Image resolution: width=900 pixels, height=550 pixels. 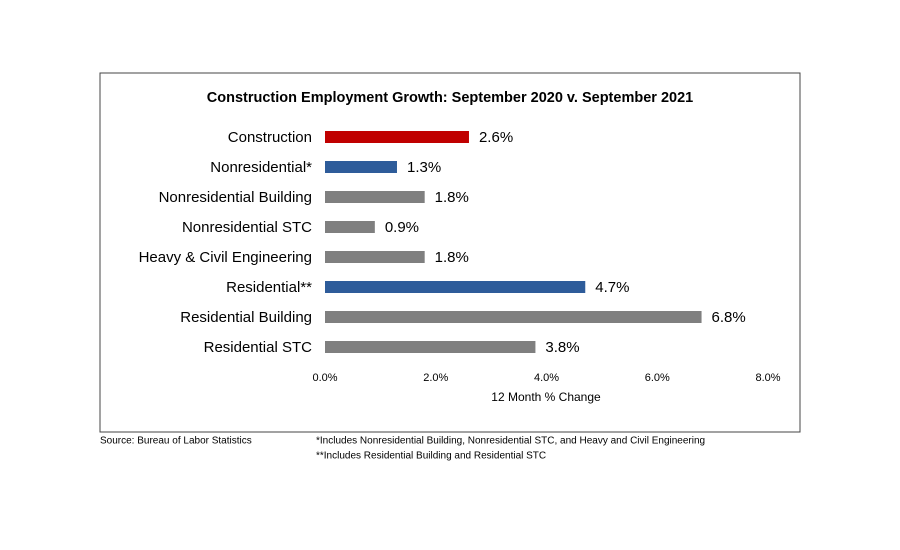 I want to click on value-label: 0.9%, so click(x=402, y=227).